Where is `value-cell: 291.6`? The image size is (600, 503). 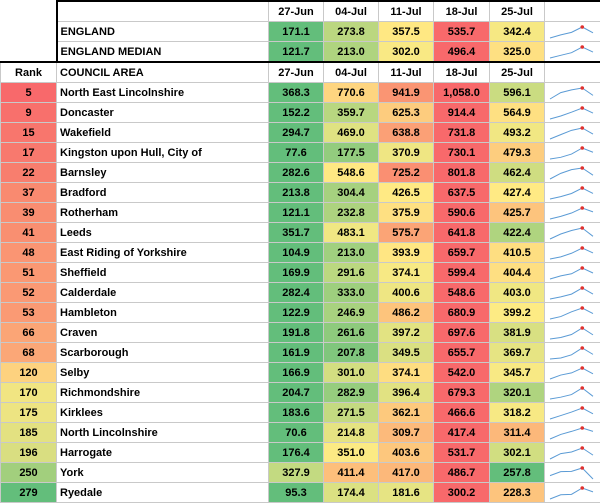
value-cell: 291.6 is located at coordinates (351, 273).